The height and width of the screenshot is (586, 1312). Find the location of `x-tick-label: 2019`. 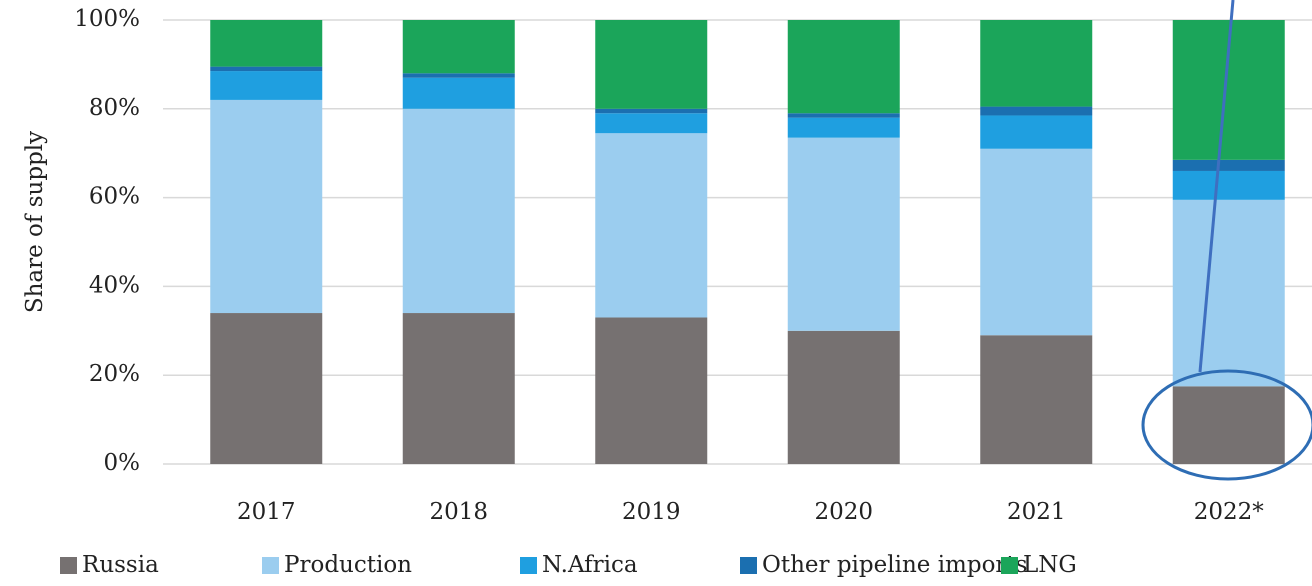

x-tick-label: 2019 is located at coordinates (651, 512).